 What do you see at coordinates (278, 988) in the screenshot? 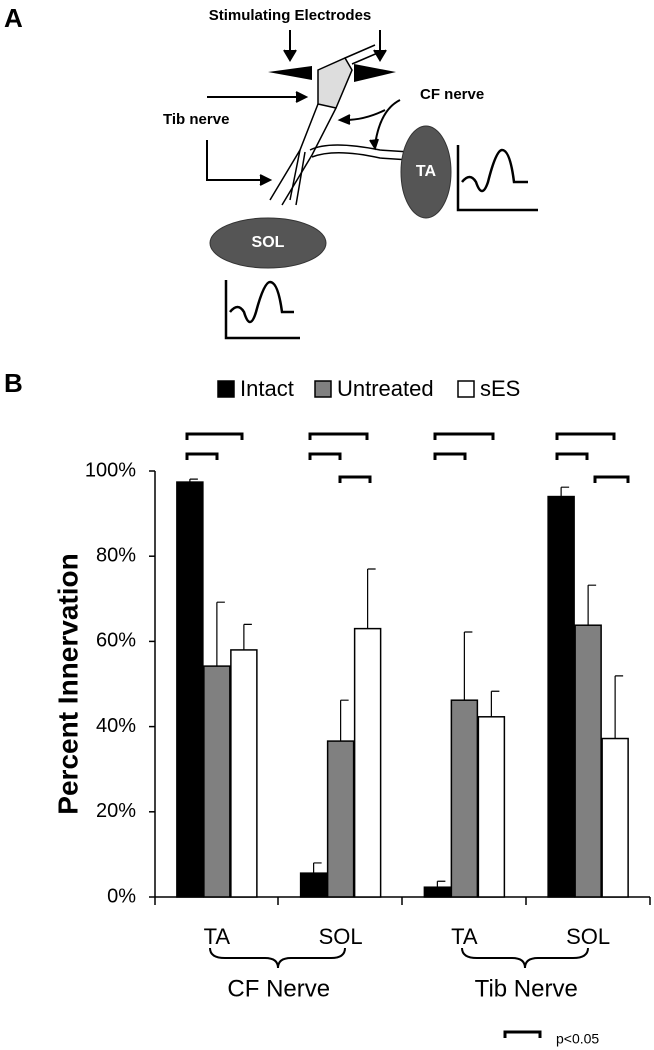
I see `group-label: CF Nerve` at bounding box center [278, 988].